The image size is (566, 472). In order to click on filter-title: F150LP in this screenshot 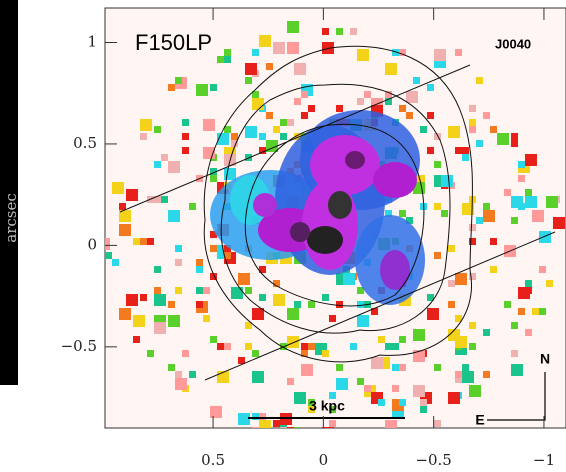, I will do `click(173, 42)`.